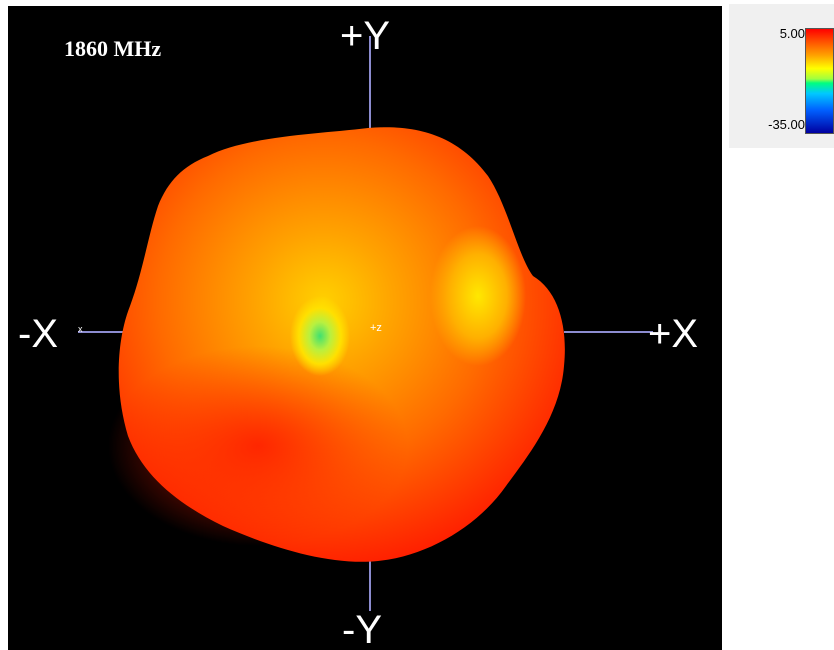 This screenshot has height=650, width=834. What do you see at coordinates (113, 48) in the screenshot?
I see `frequency-label: 1860 MHz` at bounding box center [113, 48].